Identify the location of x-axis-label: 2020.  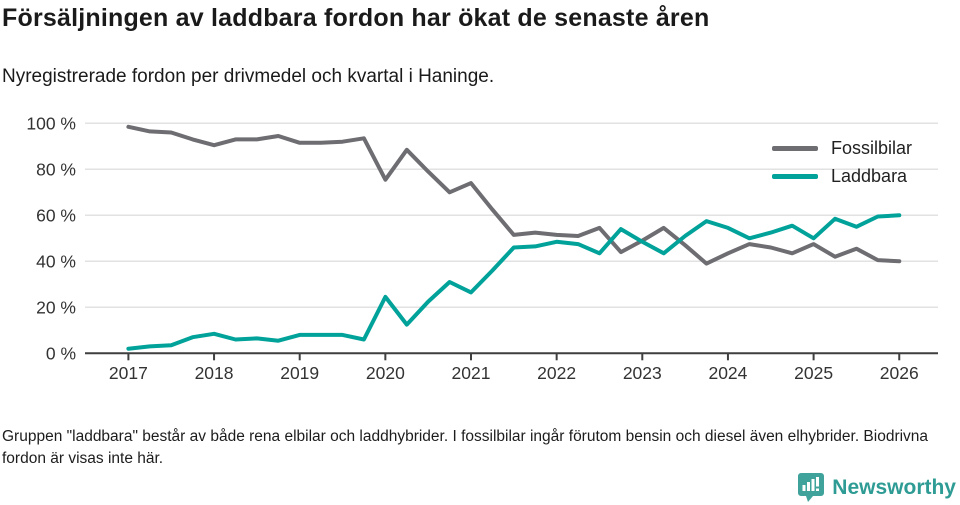
(385, 373).